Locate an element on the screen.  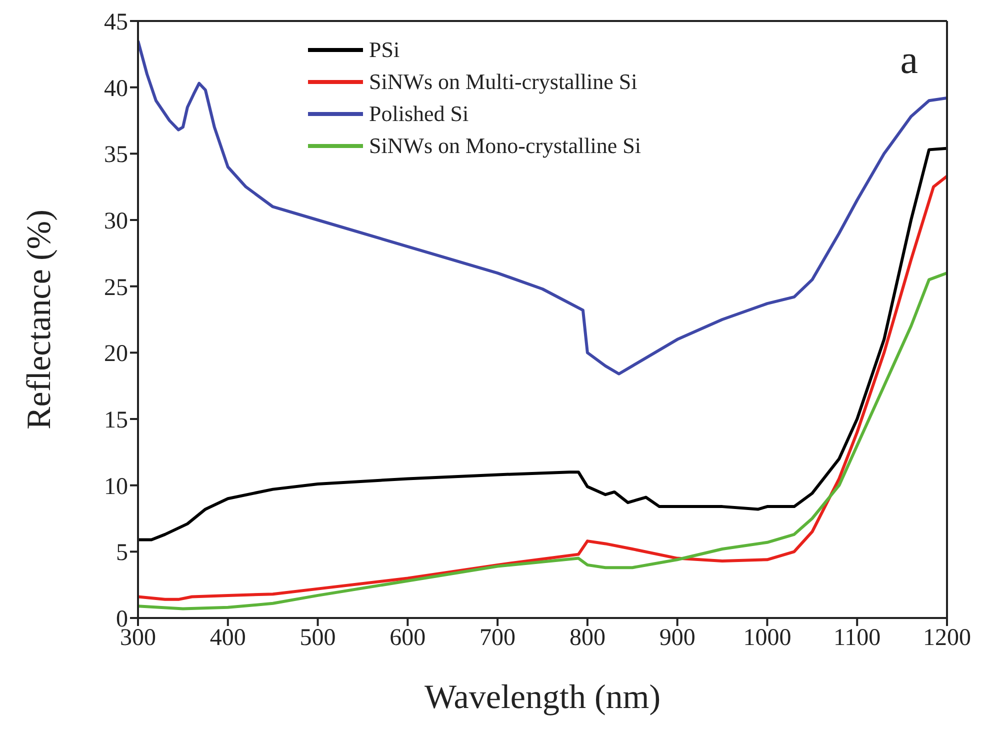
x-tick-label: 700 is located at coordinates (498, 638).